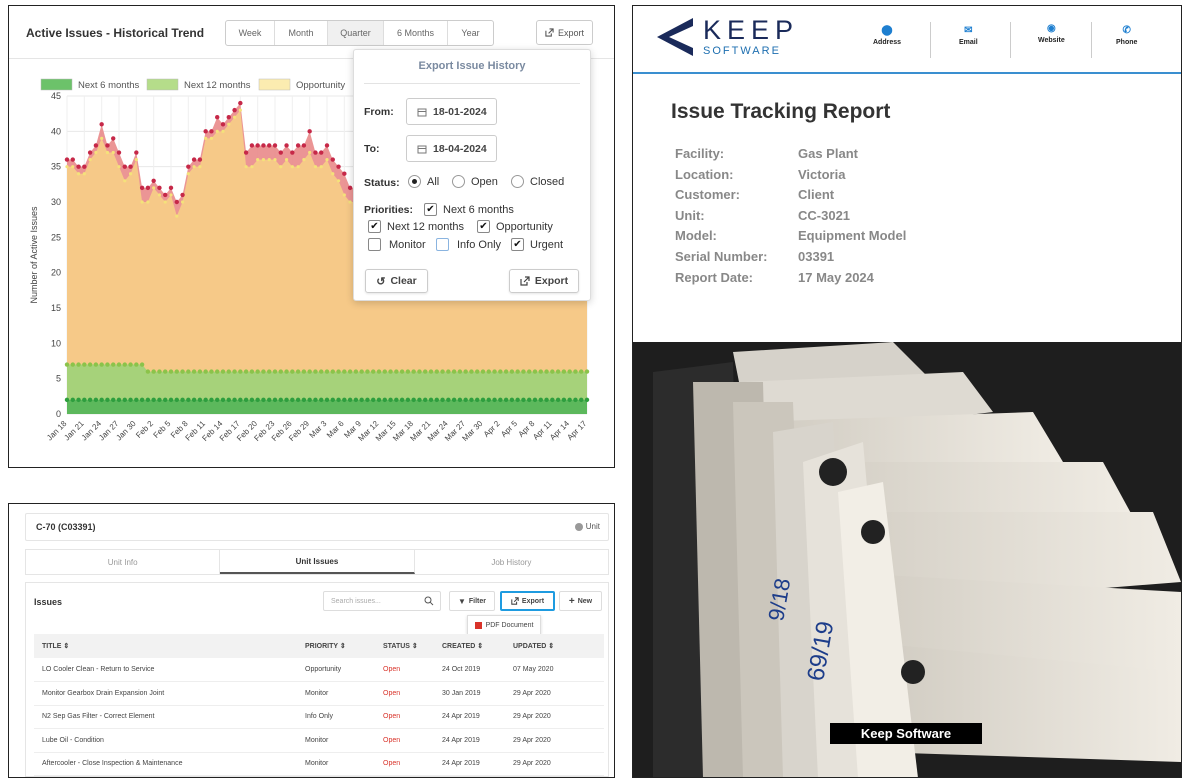 This screenshot has width=1189, height=782. Describe the element at coordinates (382, 183) in the screenshot. I see `status-label: Status:` at that location.